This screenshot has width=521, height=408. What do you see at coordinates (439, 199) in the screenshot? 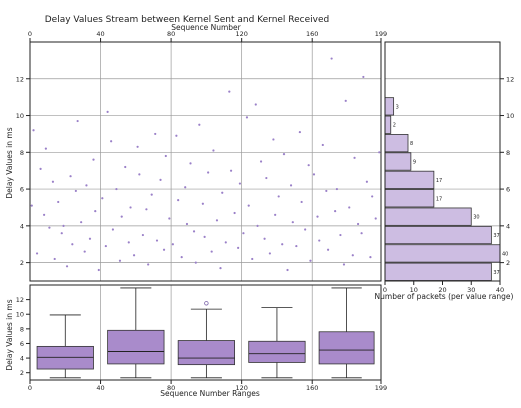
I see `histogram-bar-value-label: 17` at bounding box center [439, 199].